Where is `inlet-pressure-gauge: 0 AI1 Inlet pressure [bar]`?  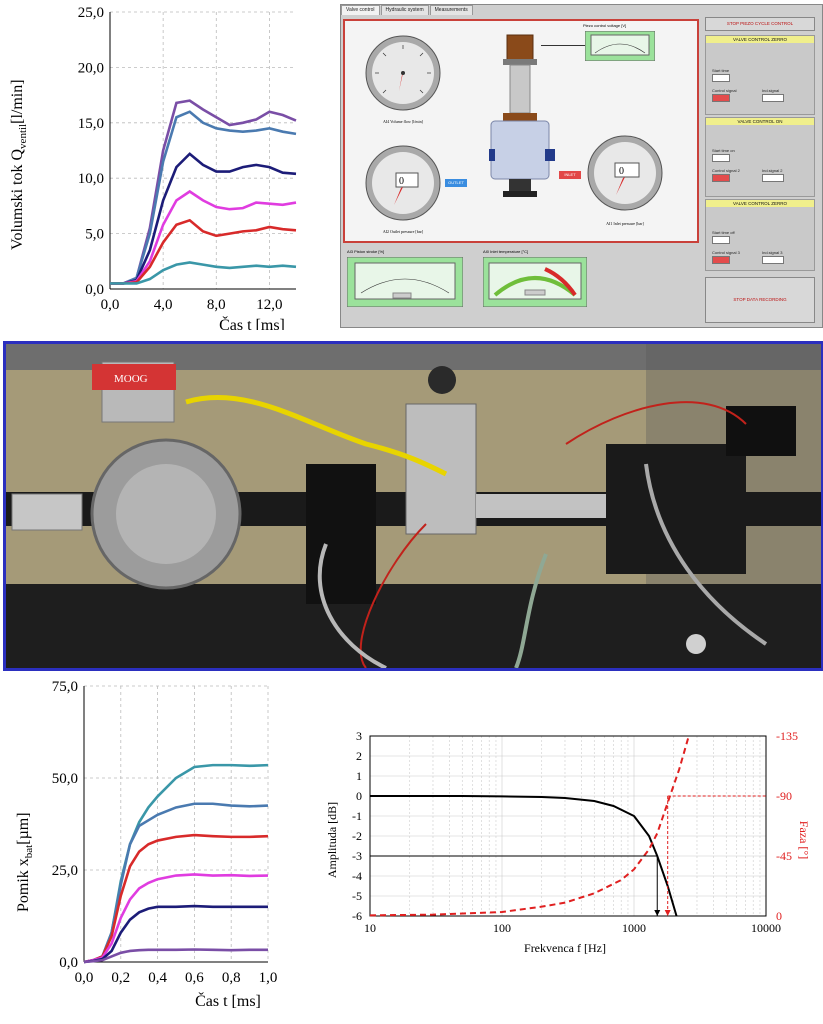
inlet-pressure-gauge: 0 AI1 Inlet pressure [bar] is located at coordinates (625, 180).